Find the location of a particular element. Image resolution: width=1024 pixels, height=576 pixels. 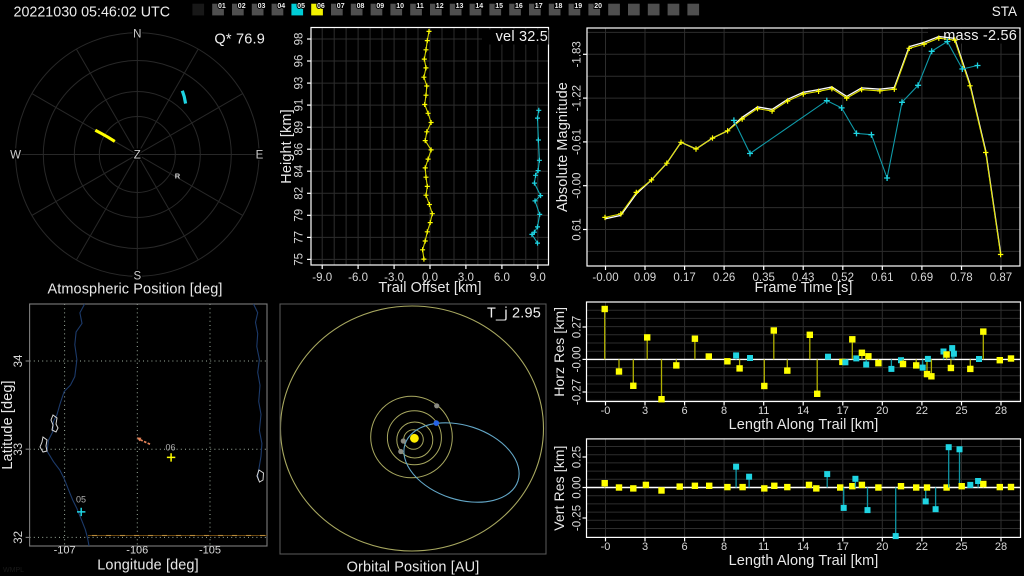

svg-text: 34 is located at coordinates (19, 360).